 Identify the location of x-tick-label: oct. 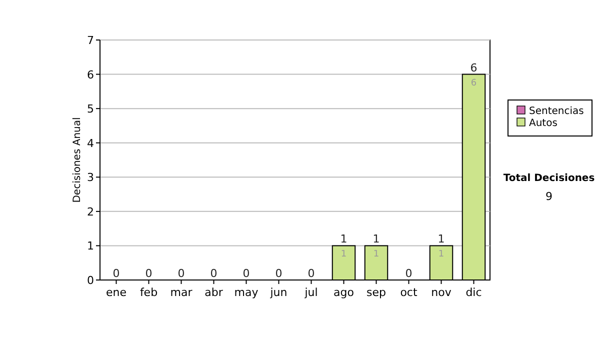
(409, 292).